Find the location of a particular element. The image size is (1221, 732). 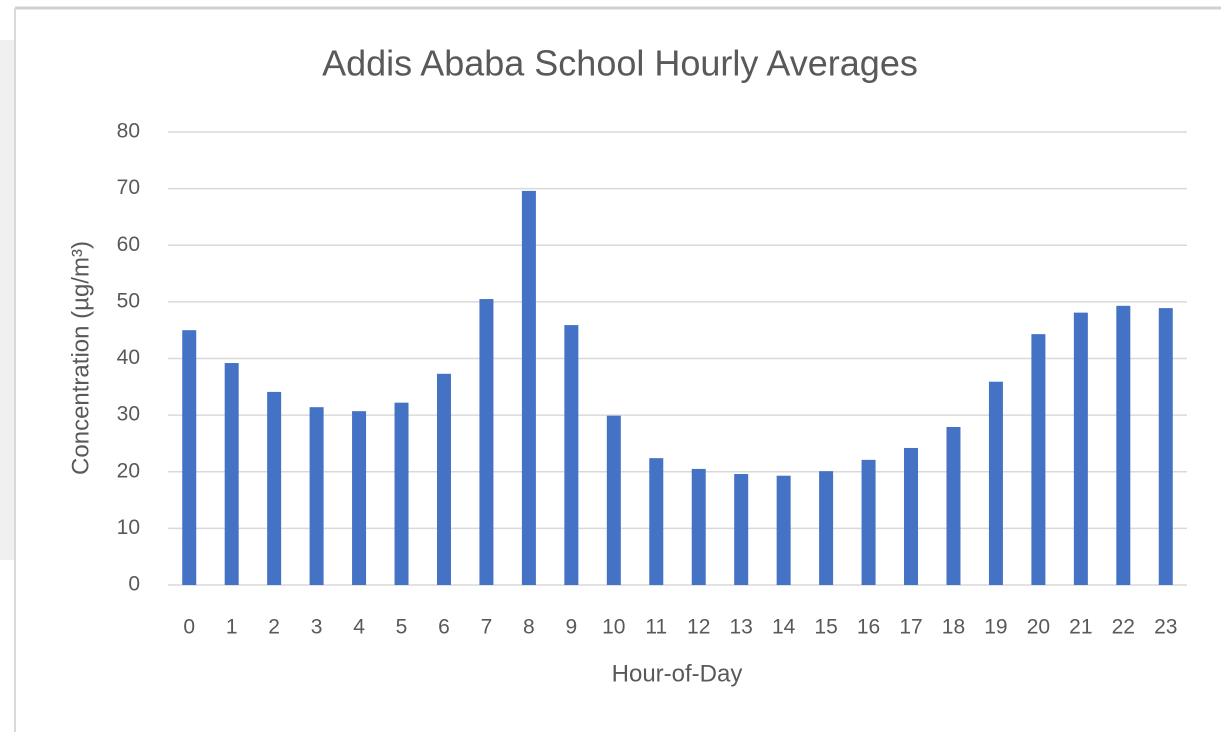

x-tick-label: 20 is located at coordinates (1038, 627).